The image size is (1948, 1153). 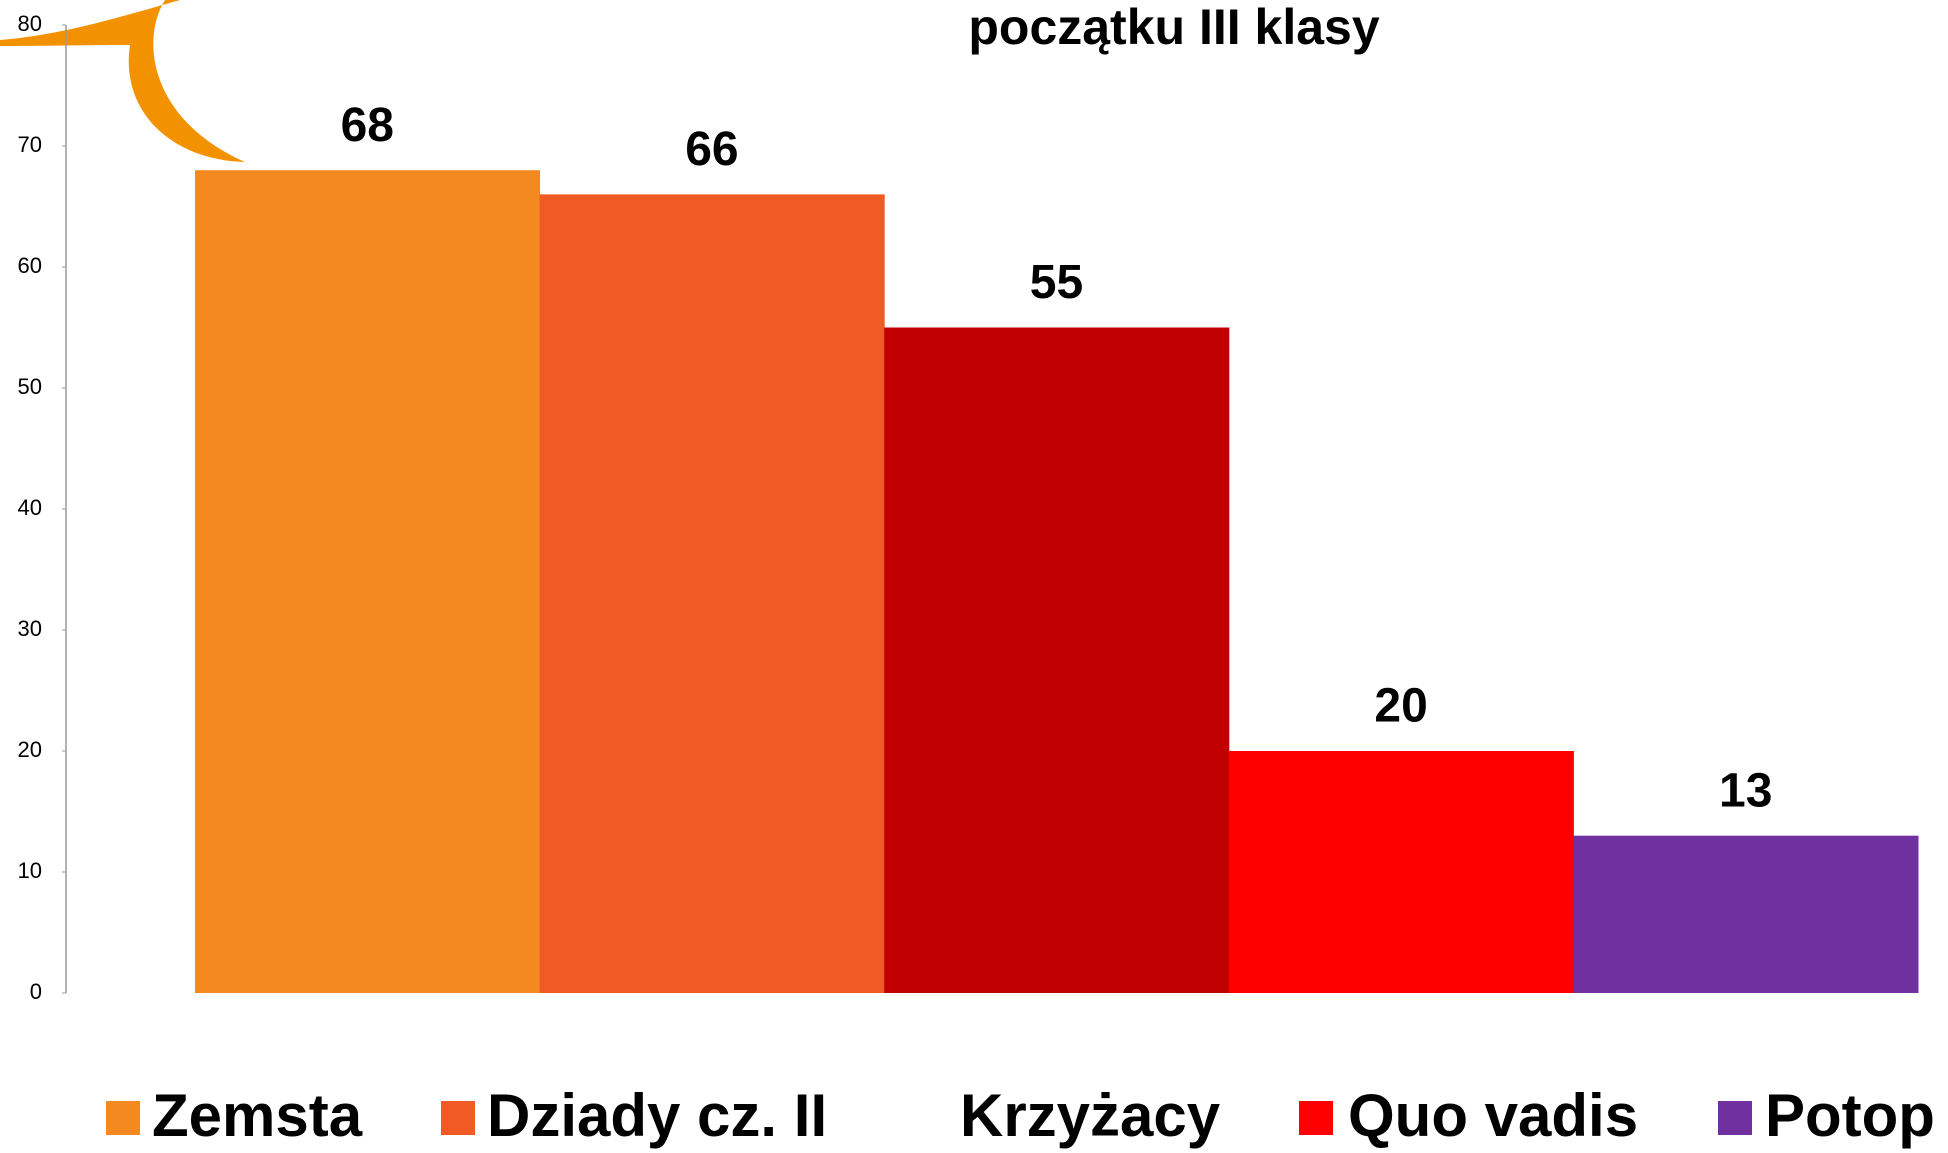 What do you see at coordinates (30, 386) in the screenshot?
I see `y-tick-label: 50` at bounding box center [30, 386].